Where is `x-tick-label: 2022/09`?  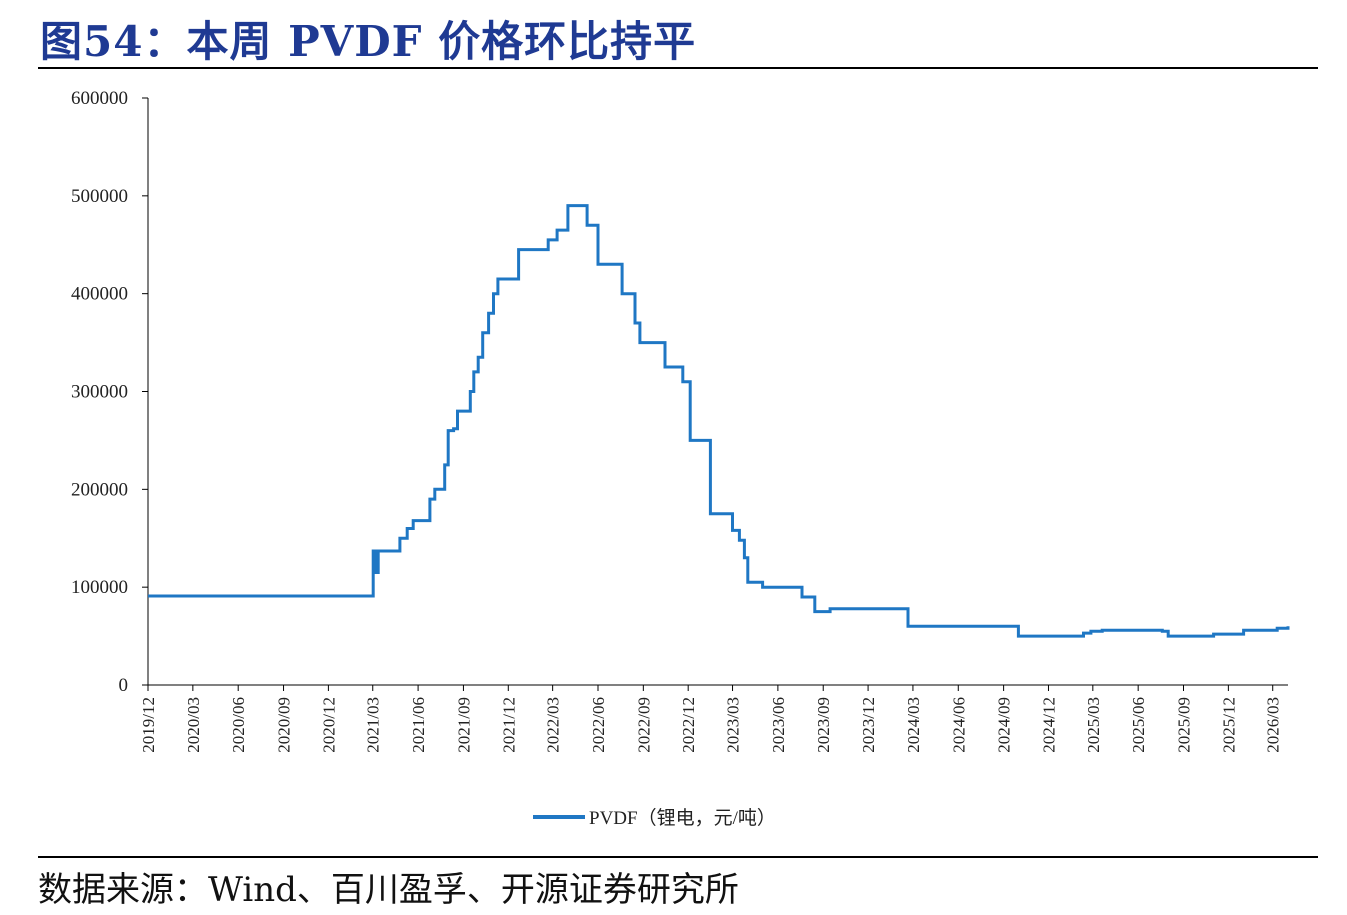 x-tick-label: 2022/09 is located at coordinates (643, 725).